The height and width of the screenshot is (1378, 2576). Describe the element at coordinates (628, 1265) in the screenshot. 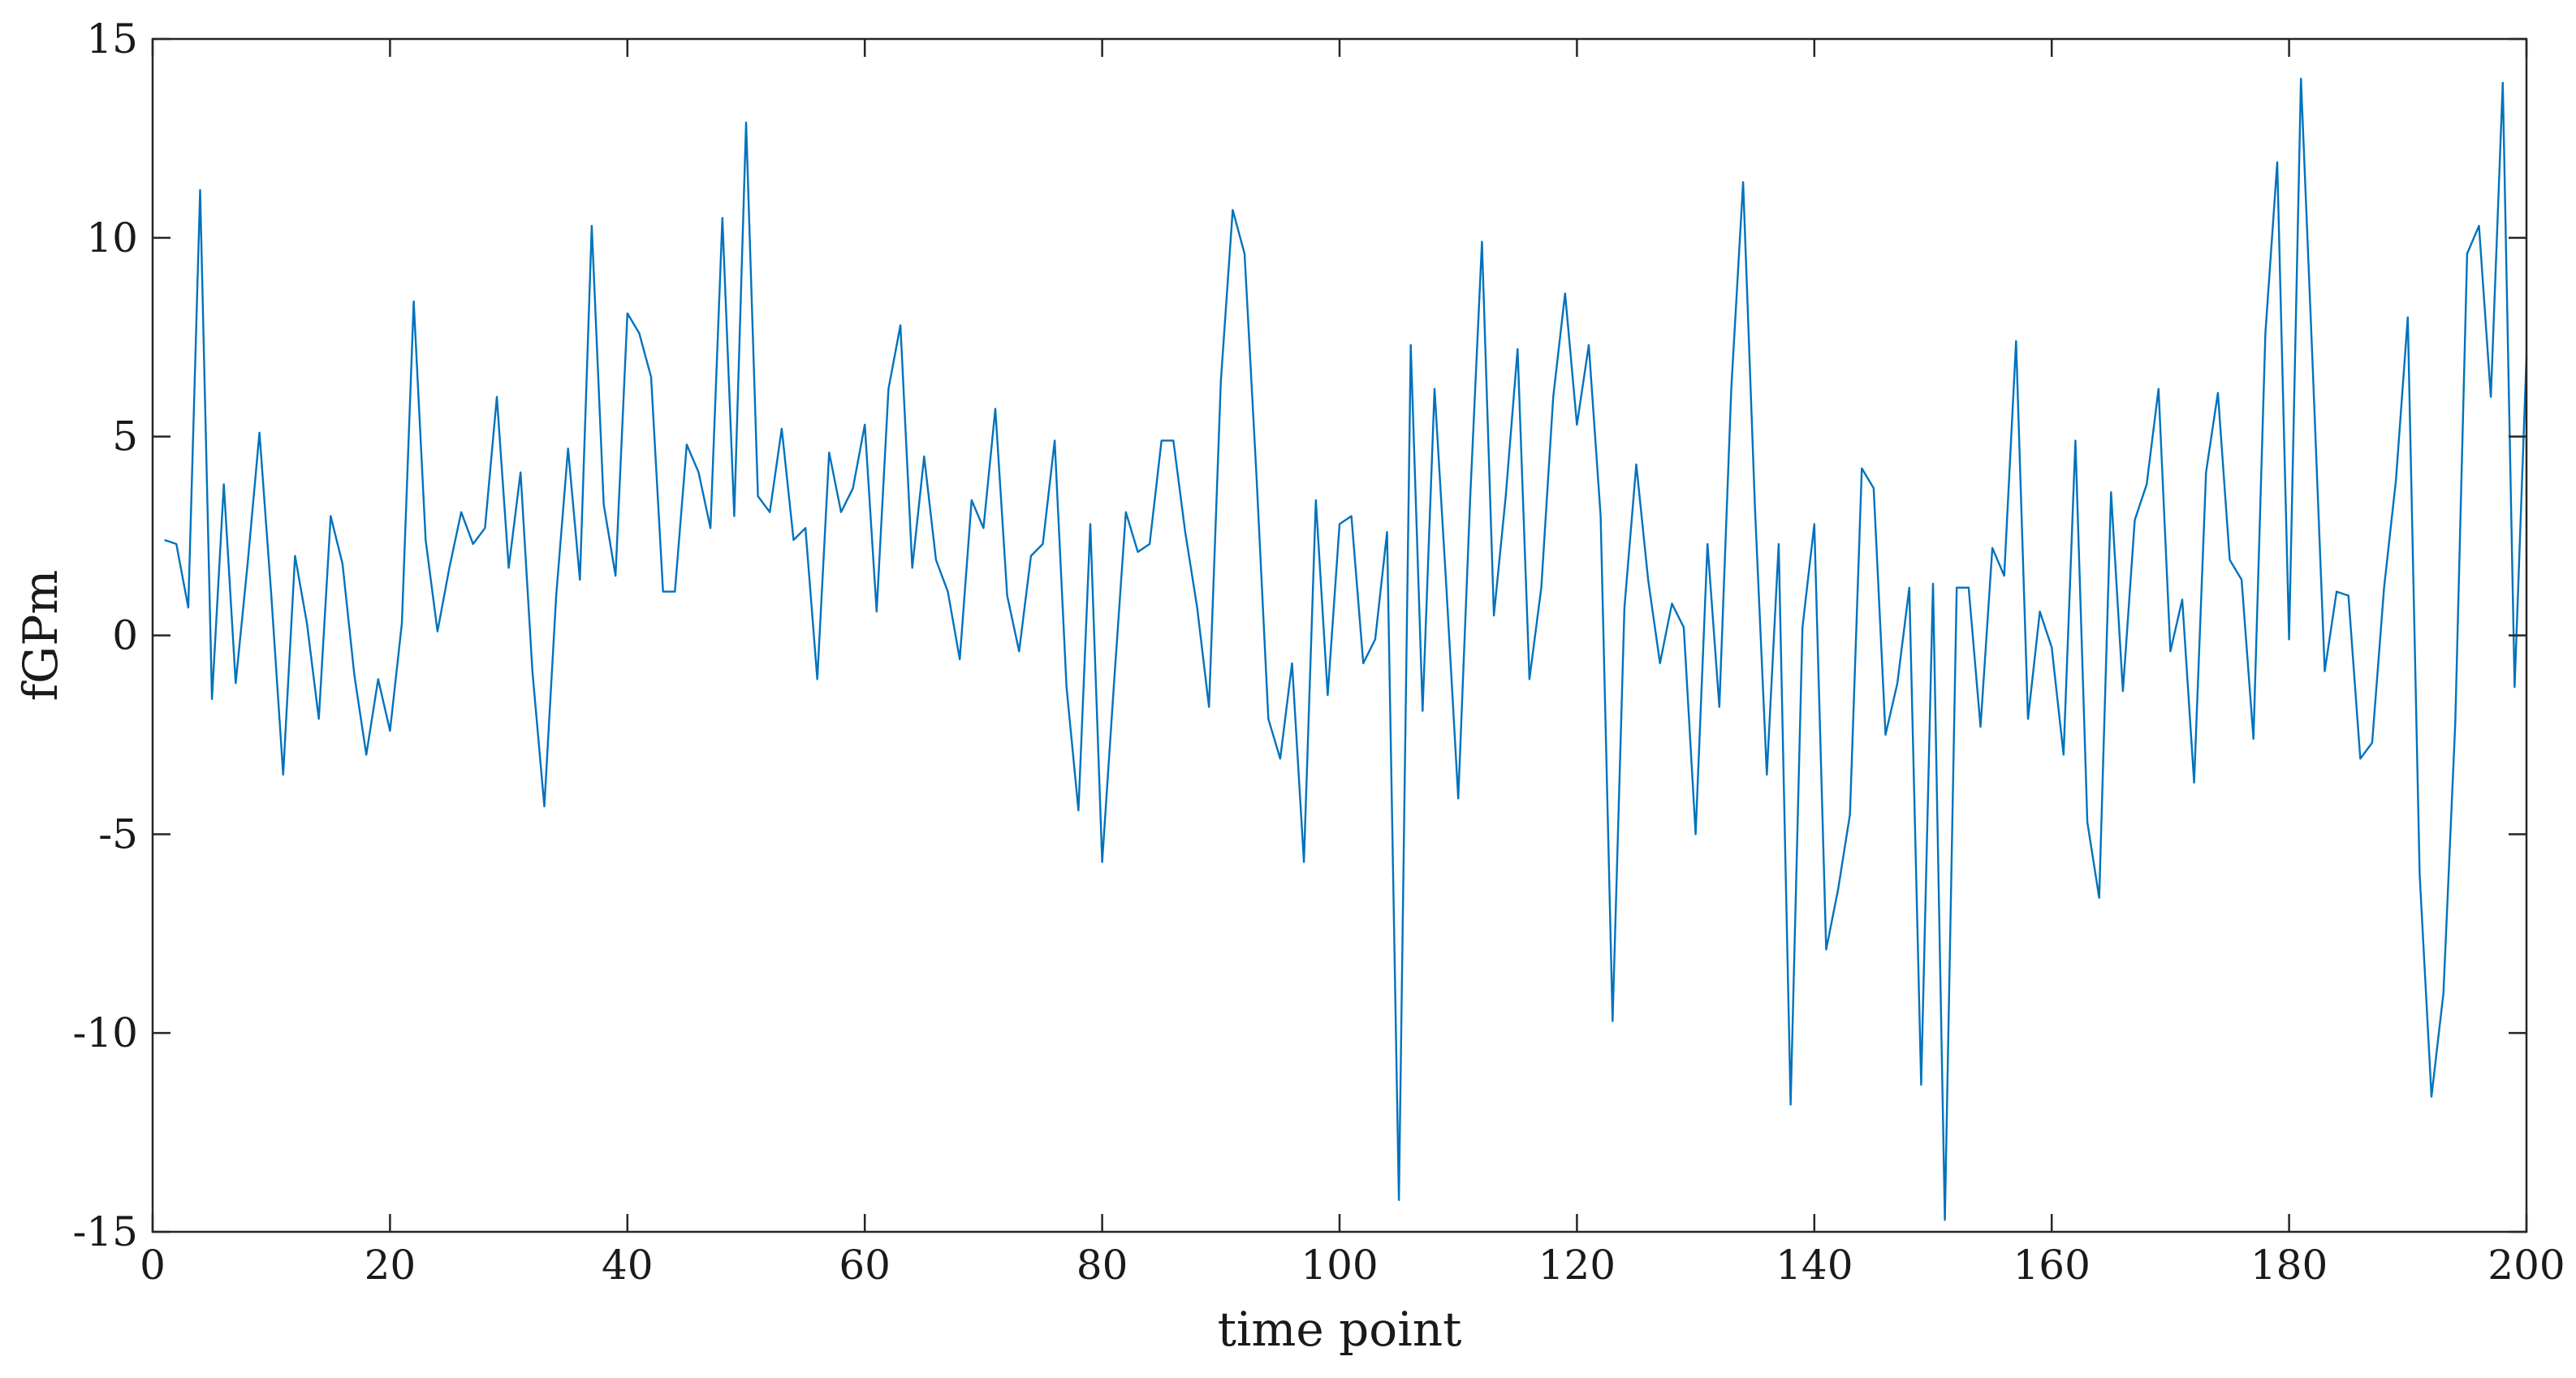

I see `x-tick-label: 40` at that location.